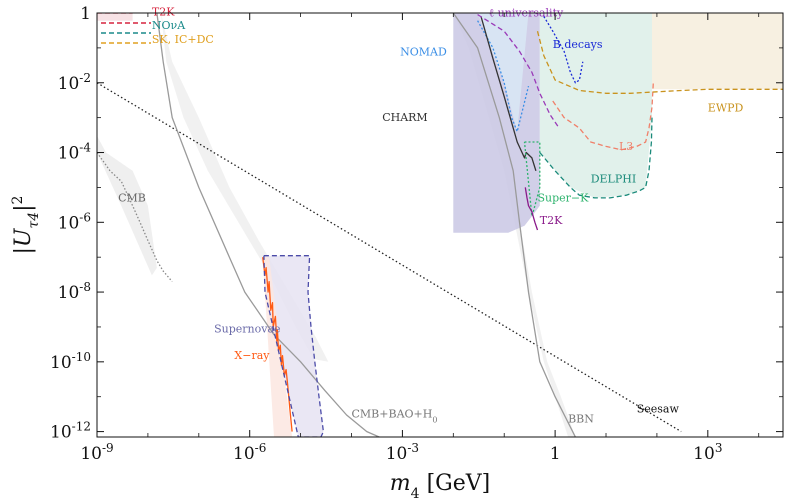  What do you see at coordinates (70, 431) in the screenshot?
I see `y-tick-label: 10⁻¹²` at bounding box center [70, 431].